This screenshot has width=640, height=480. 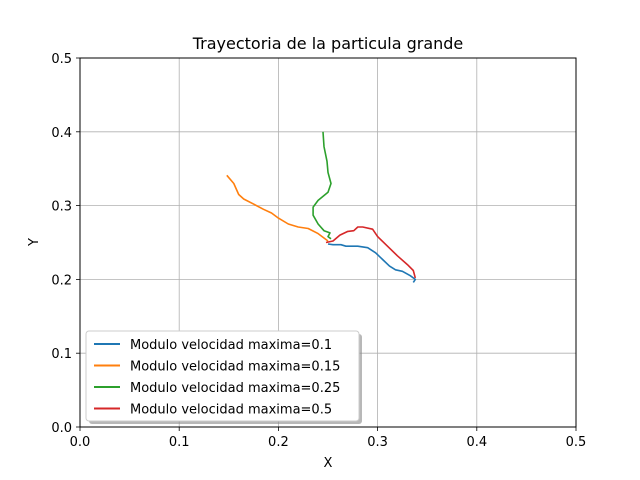 What do you see at coordinates (235, 388) in the screenshot?
I see `legend-label-2: Modulo velocidad maxima=0.25` at bounding box center [235, 388].